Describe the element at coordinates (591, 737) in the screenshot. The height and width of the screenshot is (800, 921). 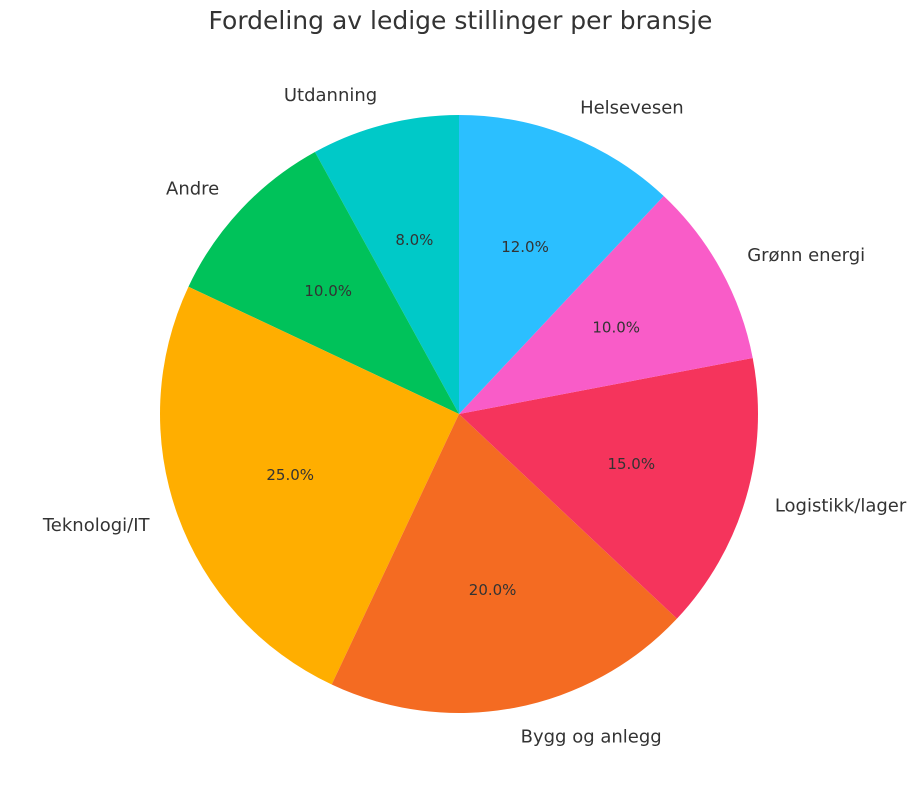
I see `pie-category-label-3: Bygg og anlegg` at that location.